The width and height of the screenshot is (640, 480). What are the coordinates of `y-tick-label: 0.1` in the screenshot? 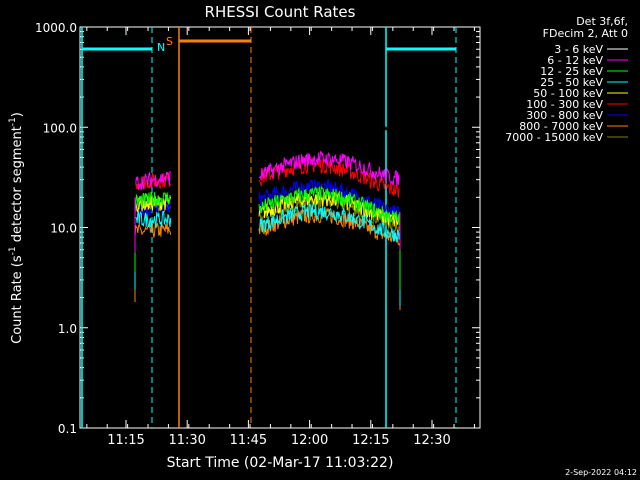 It's located at (67, 429).